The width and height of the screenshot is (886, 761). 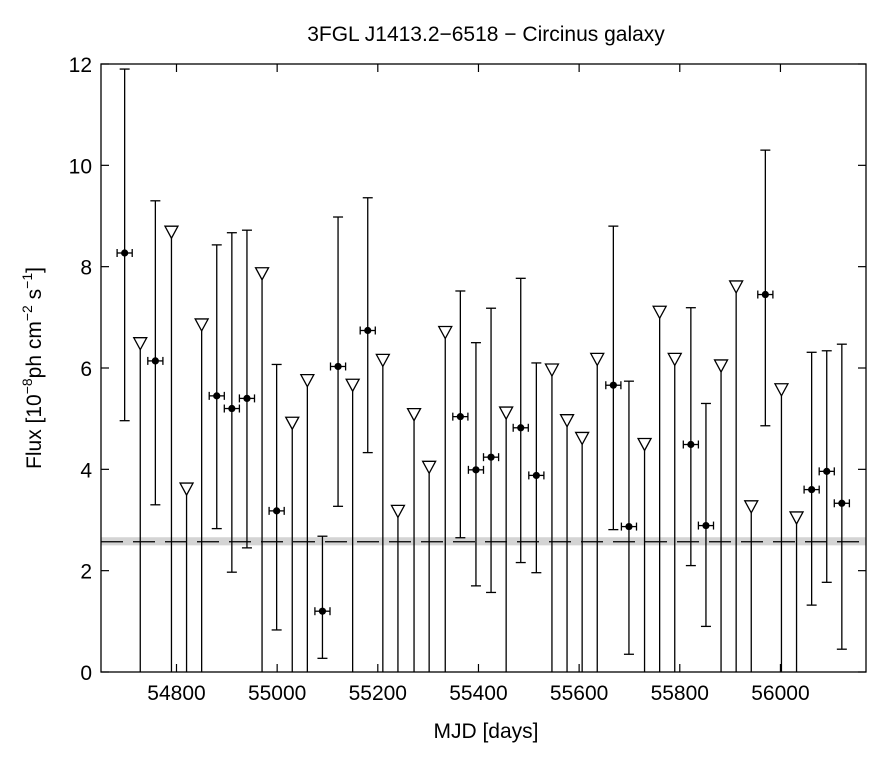 I want to click on y-tick-label: 10, so click(x=80, y=166).